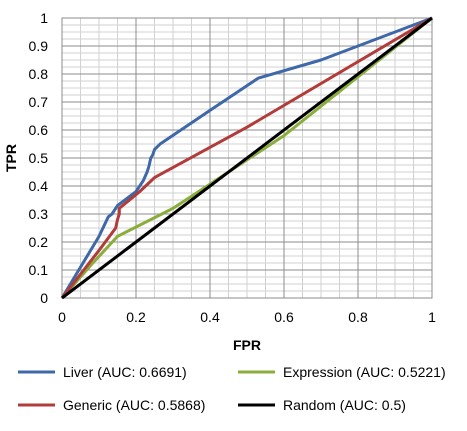 This screenshot has width=467, height=431. Describe the element at coordinates (344, 405) in the screenshot. I see `legend-label-4: Random (AUC: 0.5)` at that location.